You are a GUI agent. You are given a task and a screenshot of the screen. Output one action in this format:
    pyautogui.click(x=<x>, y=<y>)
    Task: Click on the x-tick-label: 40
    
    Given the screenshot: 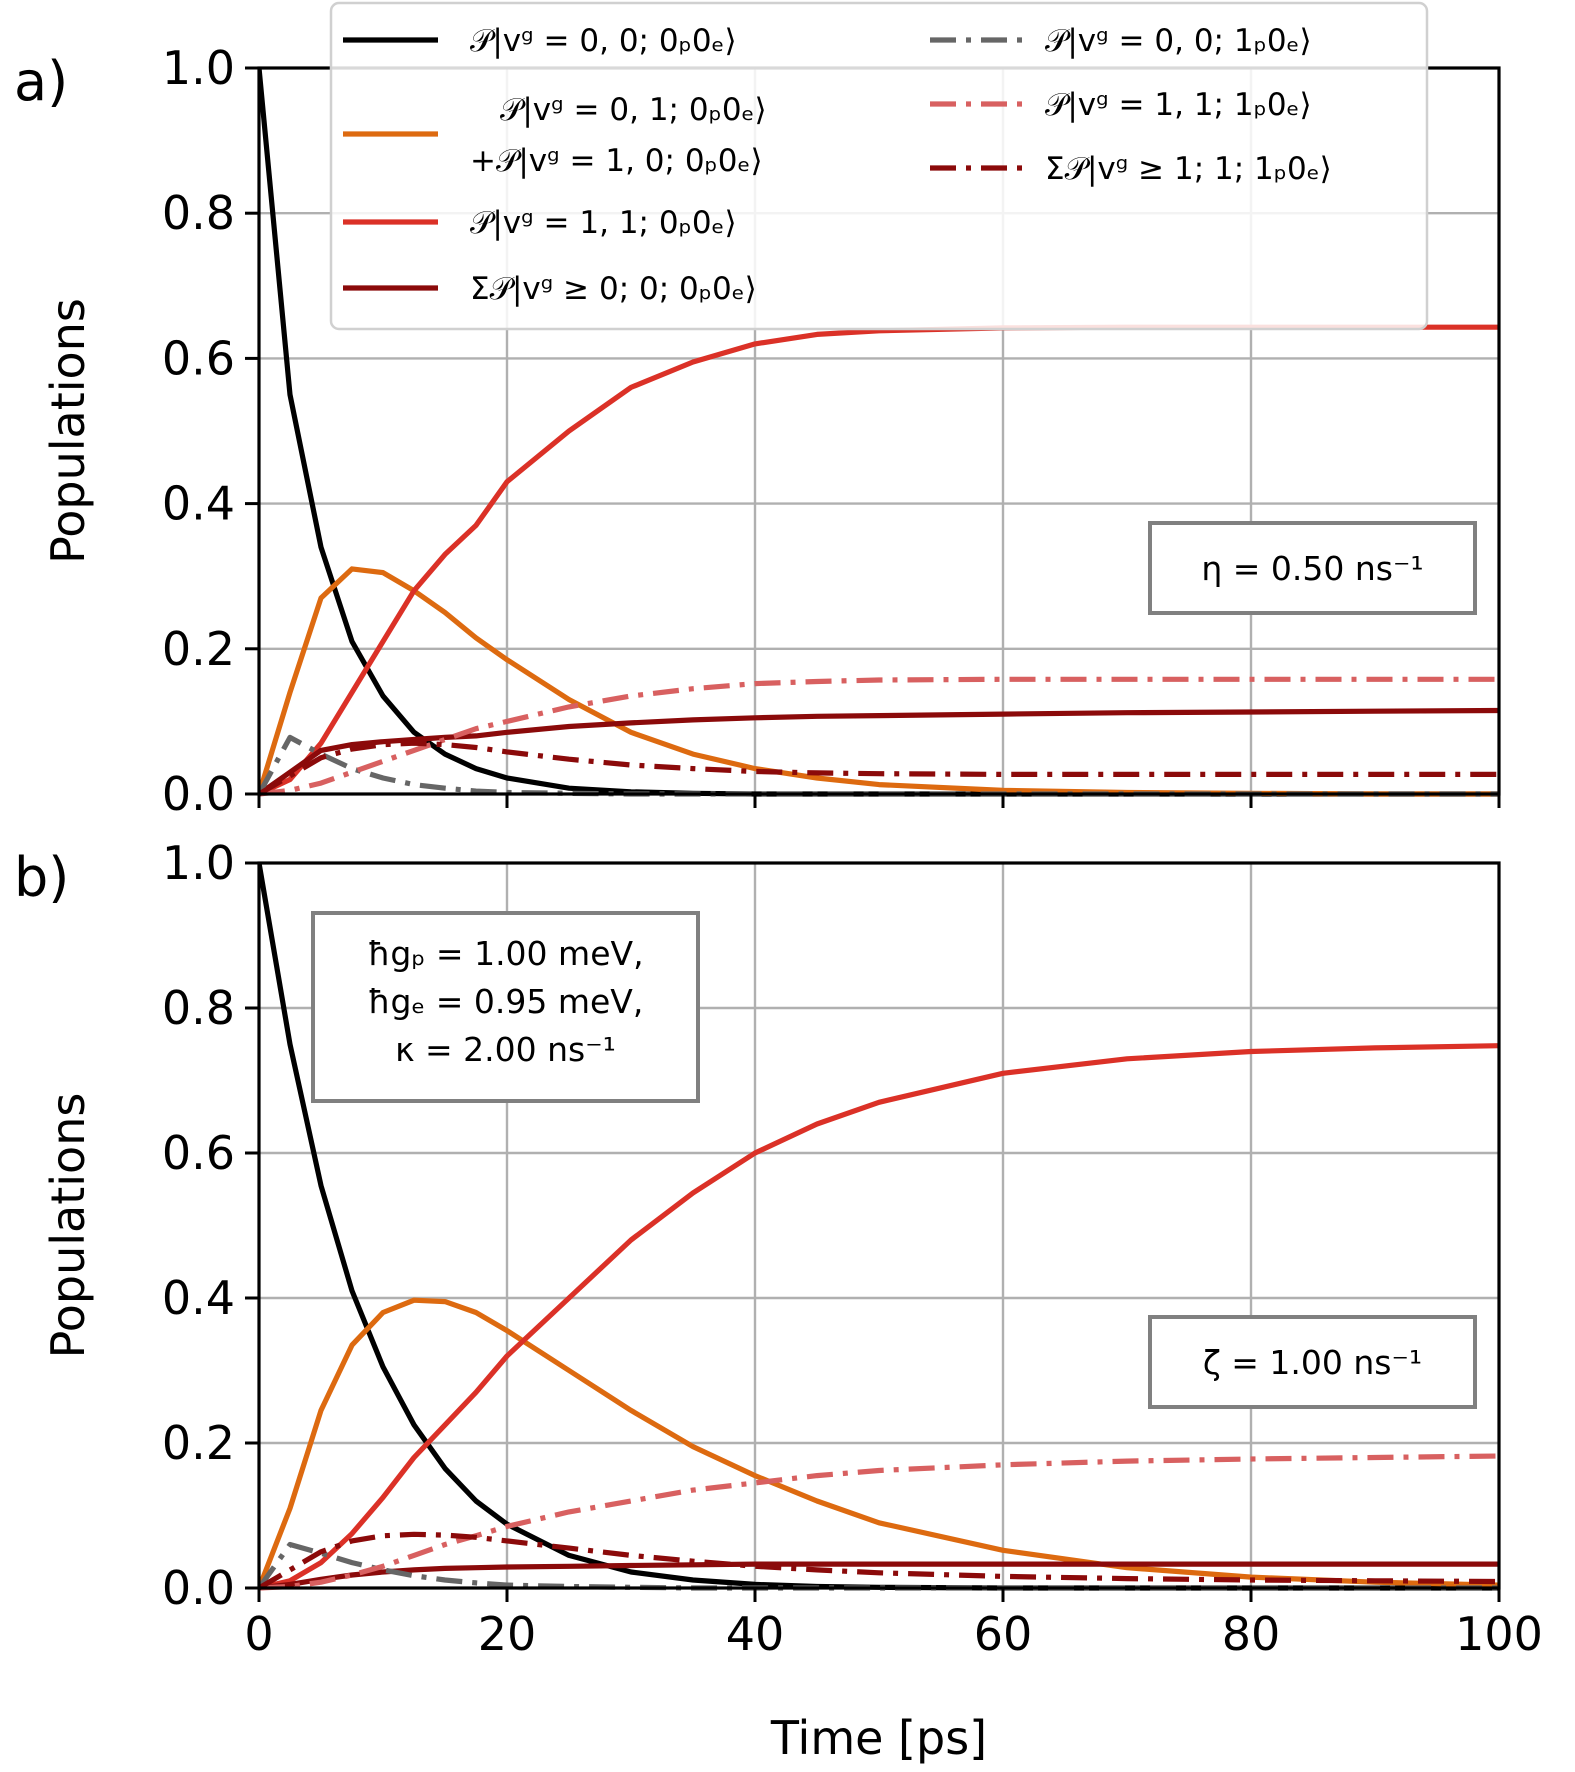 What is the action you would take?
    pyautogui.click(x=755, y=1634)
    